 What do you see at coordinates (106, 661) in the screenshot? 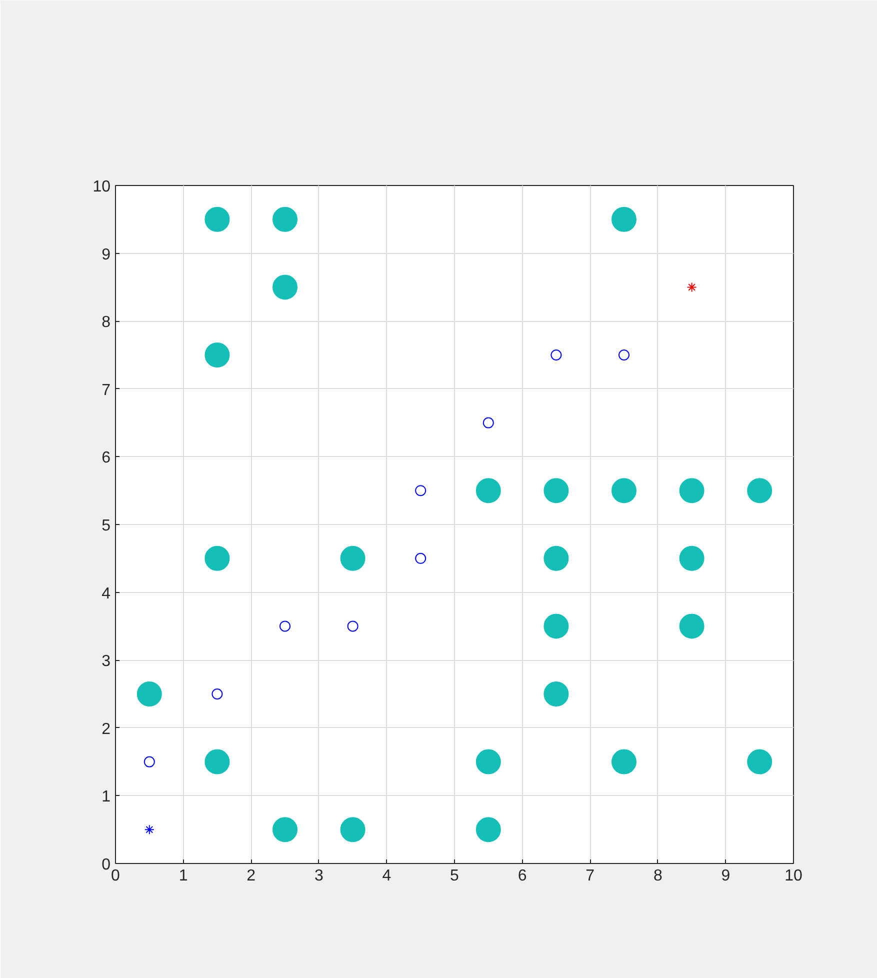
I see `y-tick-label: 3` at bounding box center [106, 661].